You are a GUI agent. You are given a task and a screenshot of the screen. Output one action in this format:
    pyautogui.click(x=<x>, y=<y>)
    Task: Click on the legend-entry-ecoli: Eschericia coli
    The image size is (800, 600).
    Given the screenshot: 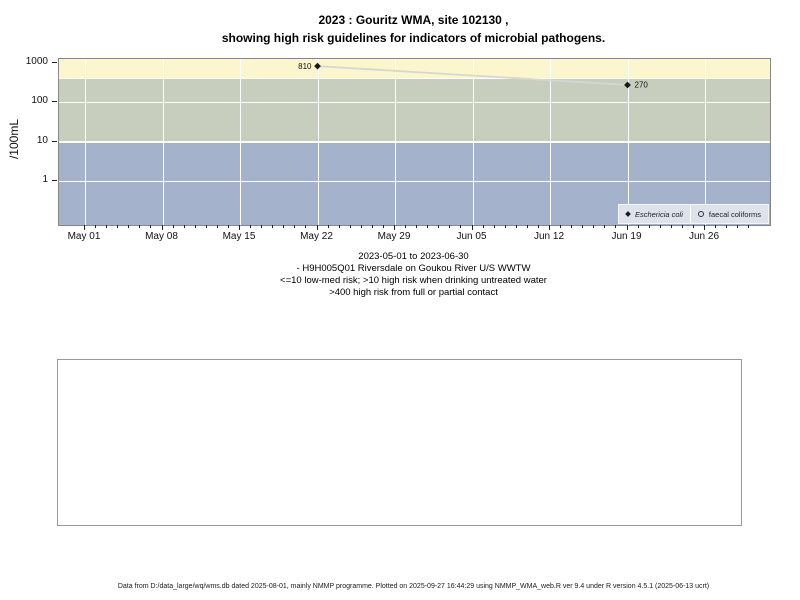 What is the action you would take?
    pyautogui.click(x=654, y=214)
    